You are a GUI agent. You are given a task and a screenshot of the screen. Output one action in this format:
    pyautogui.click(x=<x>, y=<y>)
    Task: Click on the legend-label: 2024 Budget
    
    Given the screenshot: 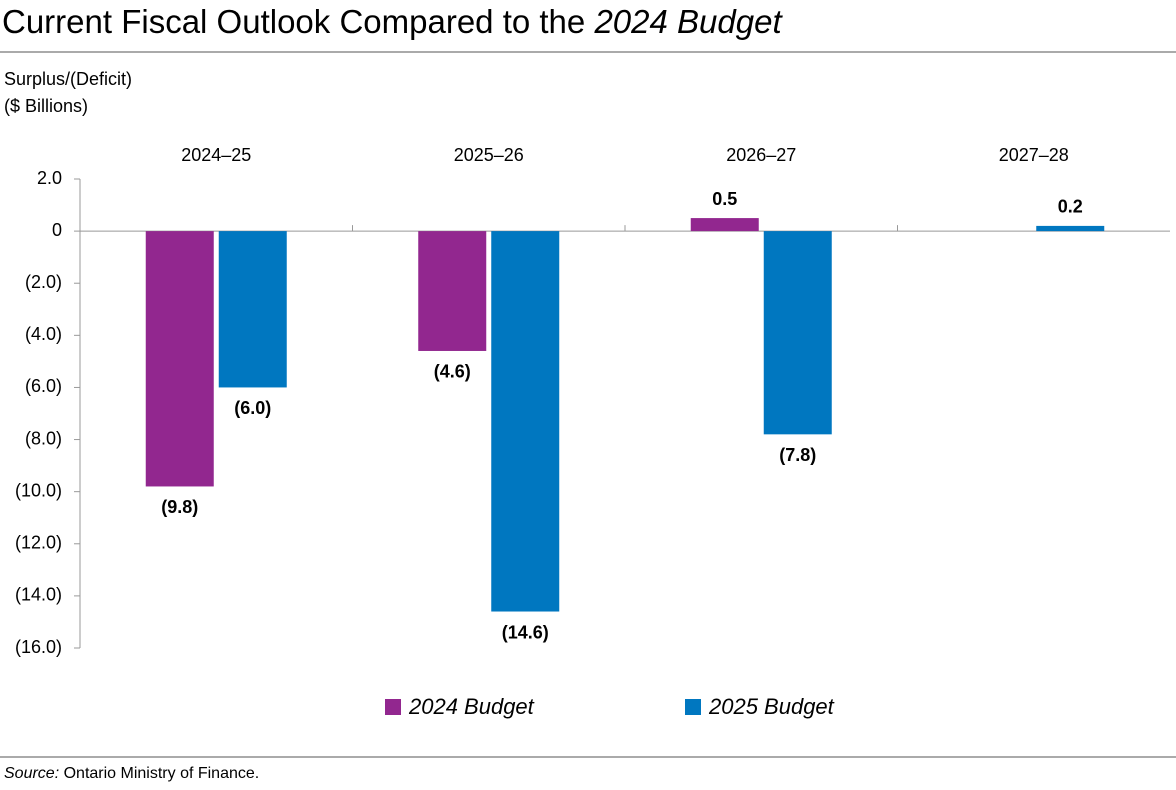 What is the action you would take?
    pyautogui.click(x=471, y=706)
    